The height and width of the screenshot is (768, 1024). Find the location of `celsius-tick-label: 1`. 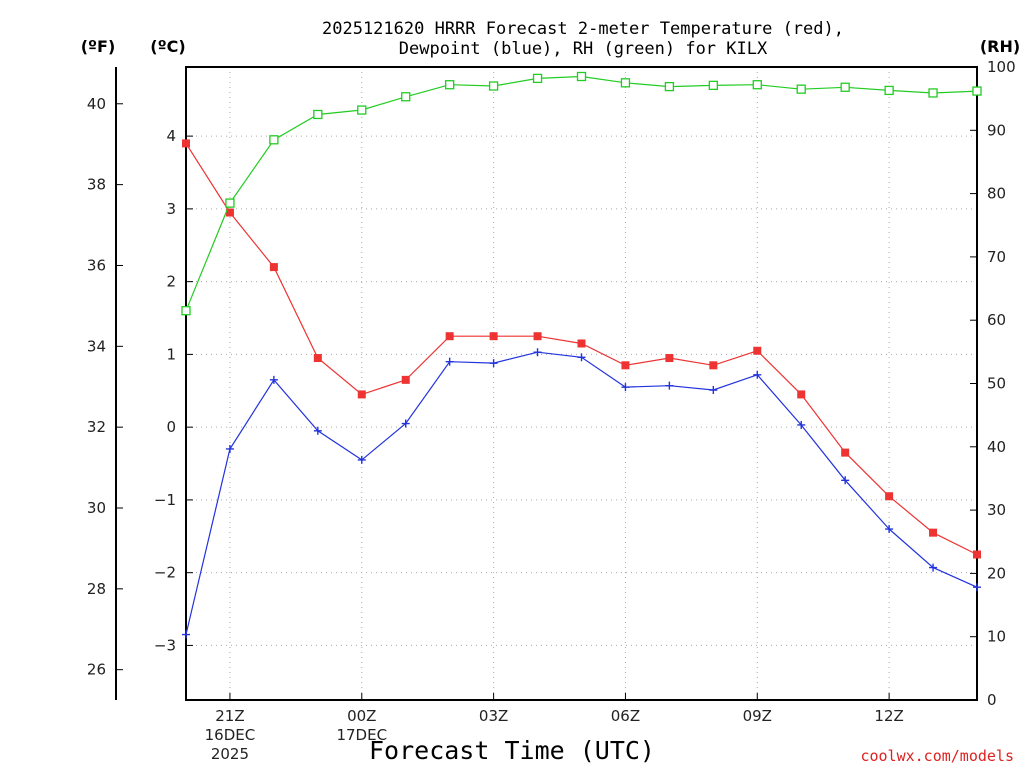

celsius-tick-label: 1 is located at coordinates (171, 354).